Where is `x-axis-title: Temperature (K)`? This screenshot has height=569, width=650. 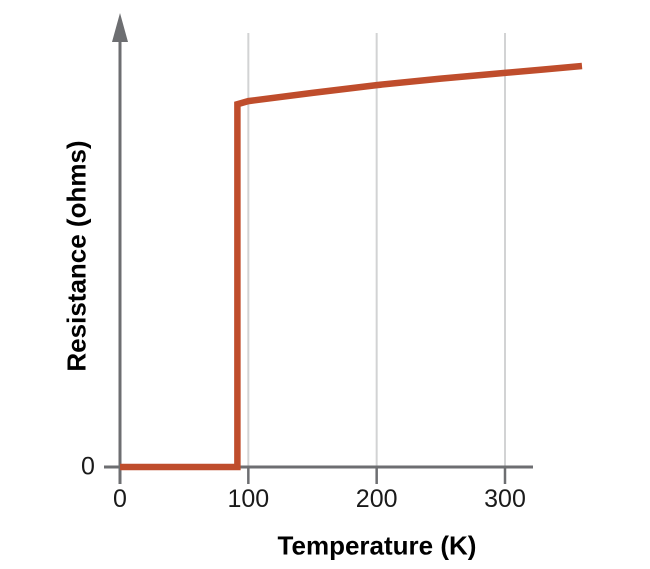 x-axis-title: Temperature (K) is located at coordinates (377, 545).